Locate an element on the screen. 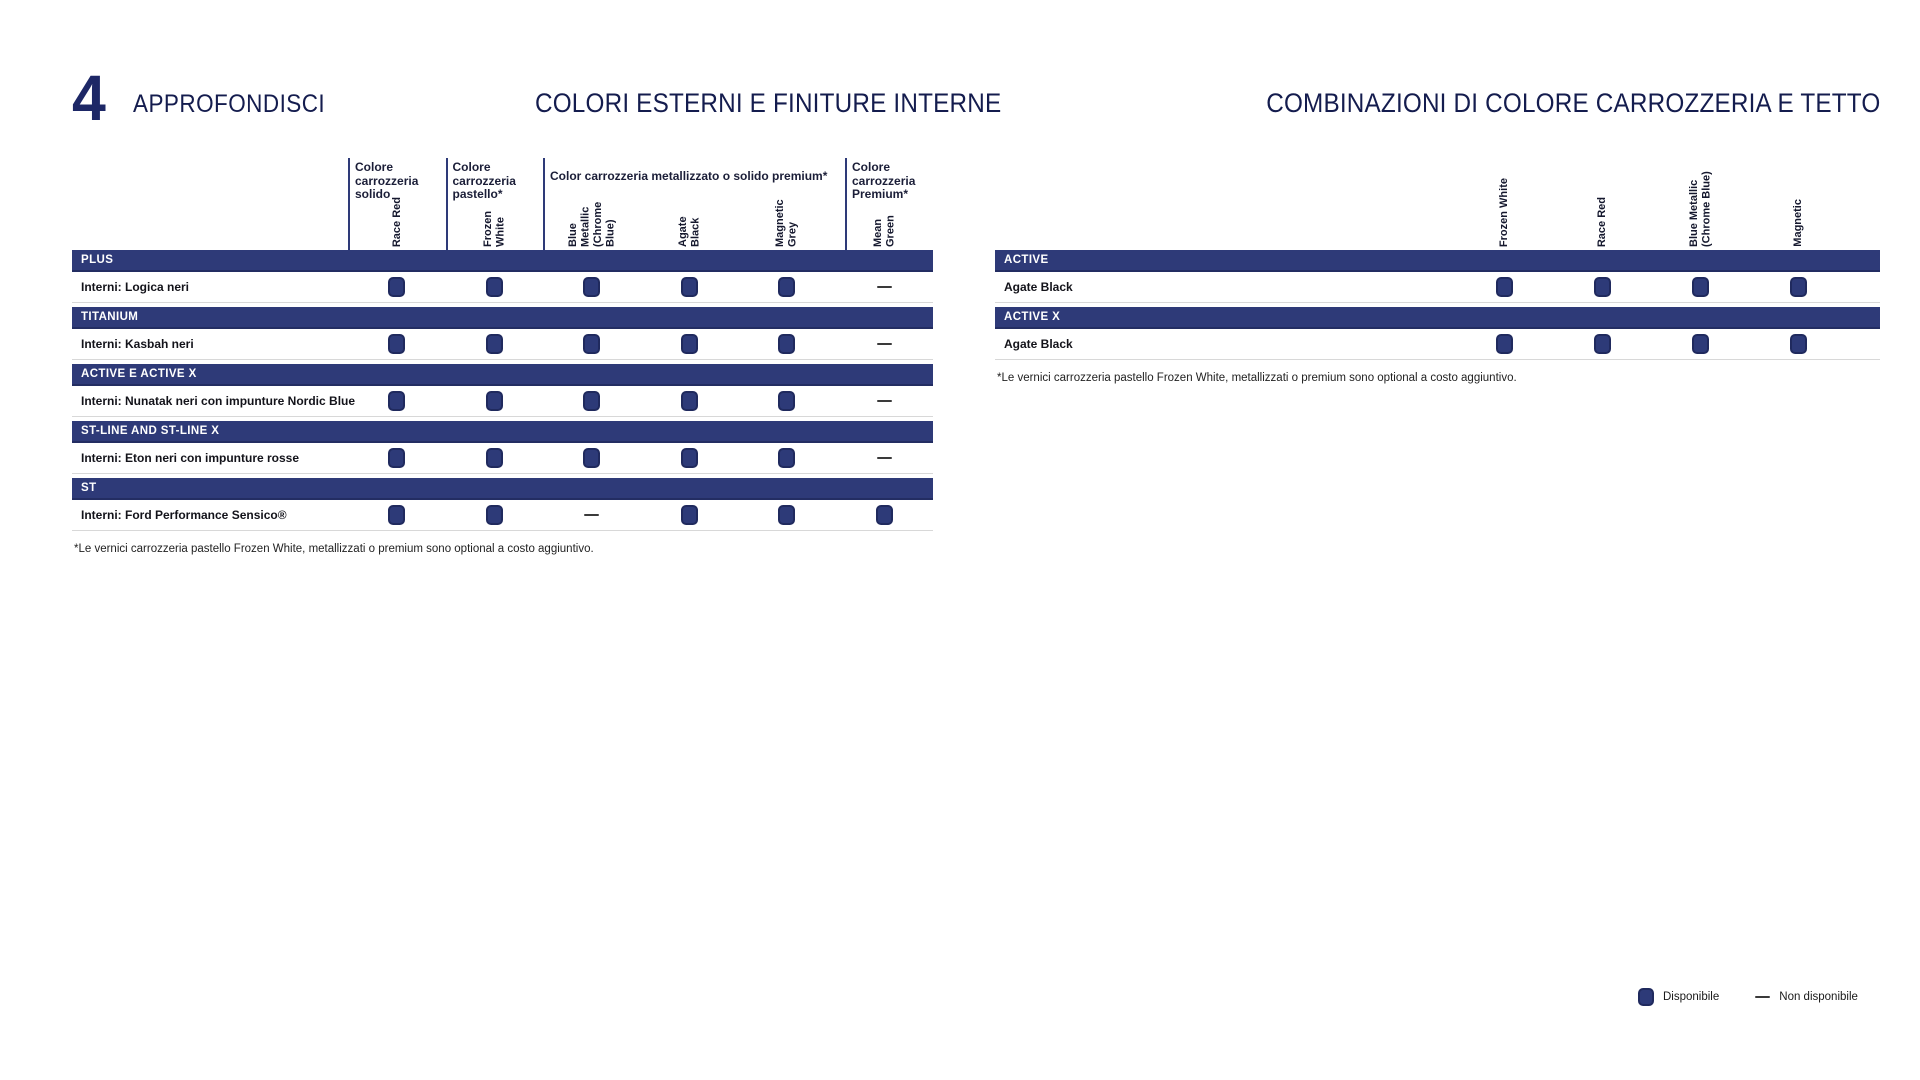 The image size is (1920, 1080). interior-row: Interni: Kasbah neri is located at coordinates (502, 344).